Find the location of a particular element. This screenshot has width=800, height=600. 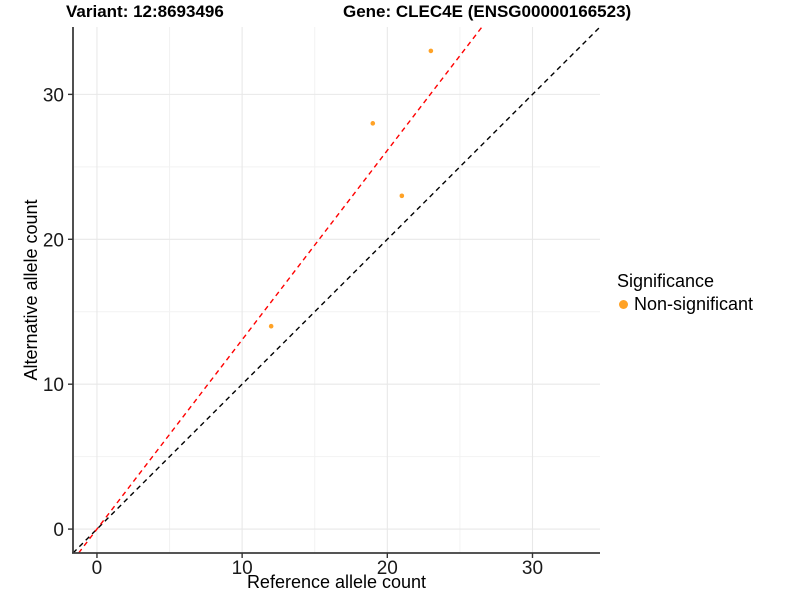

variant-title: Variant: 12:8693496 is located at coordinates (145, 11).